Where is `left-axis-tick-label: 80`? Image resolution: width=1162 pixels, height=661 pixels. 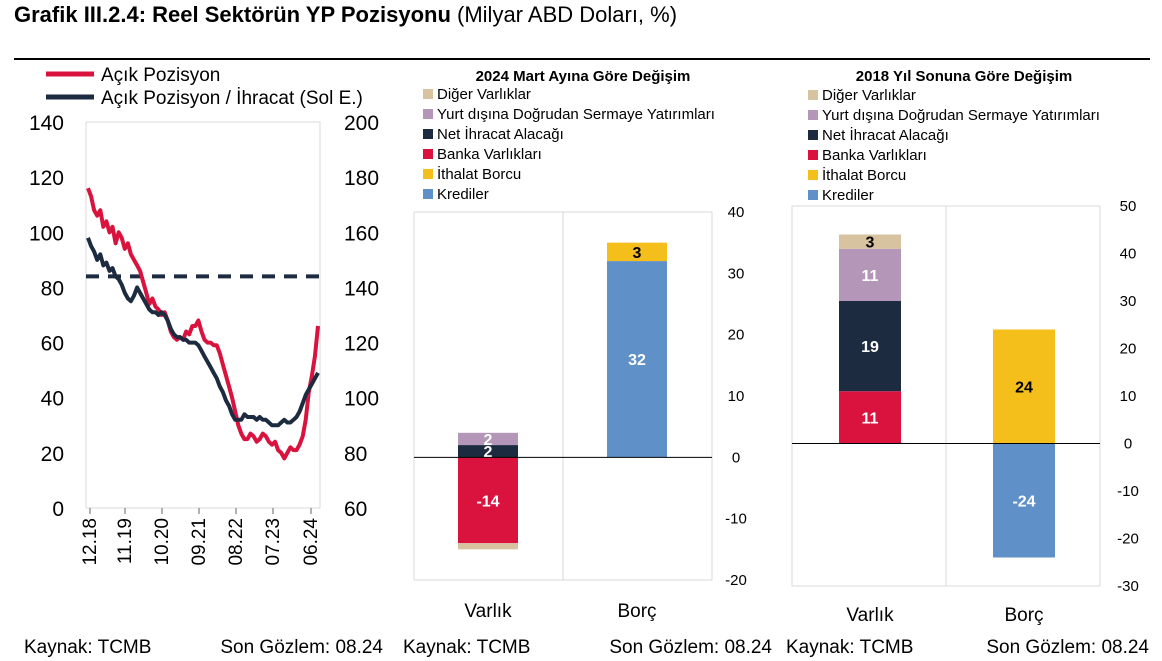
left-axis-tick-label: 80 is located at coordinates (52, 288).